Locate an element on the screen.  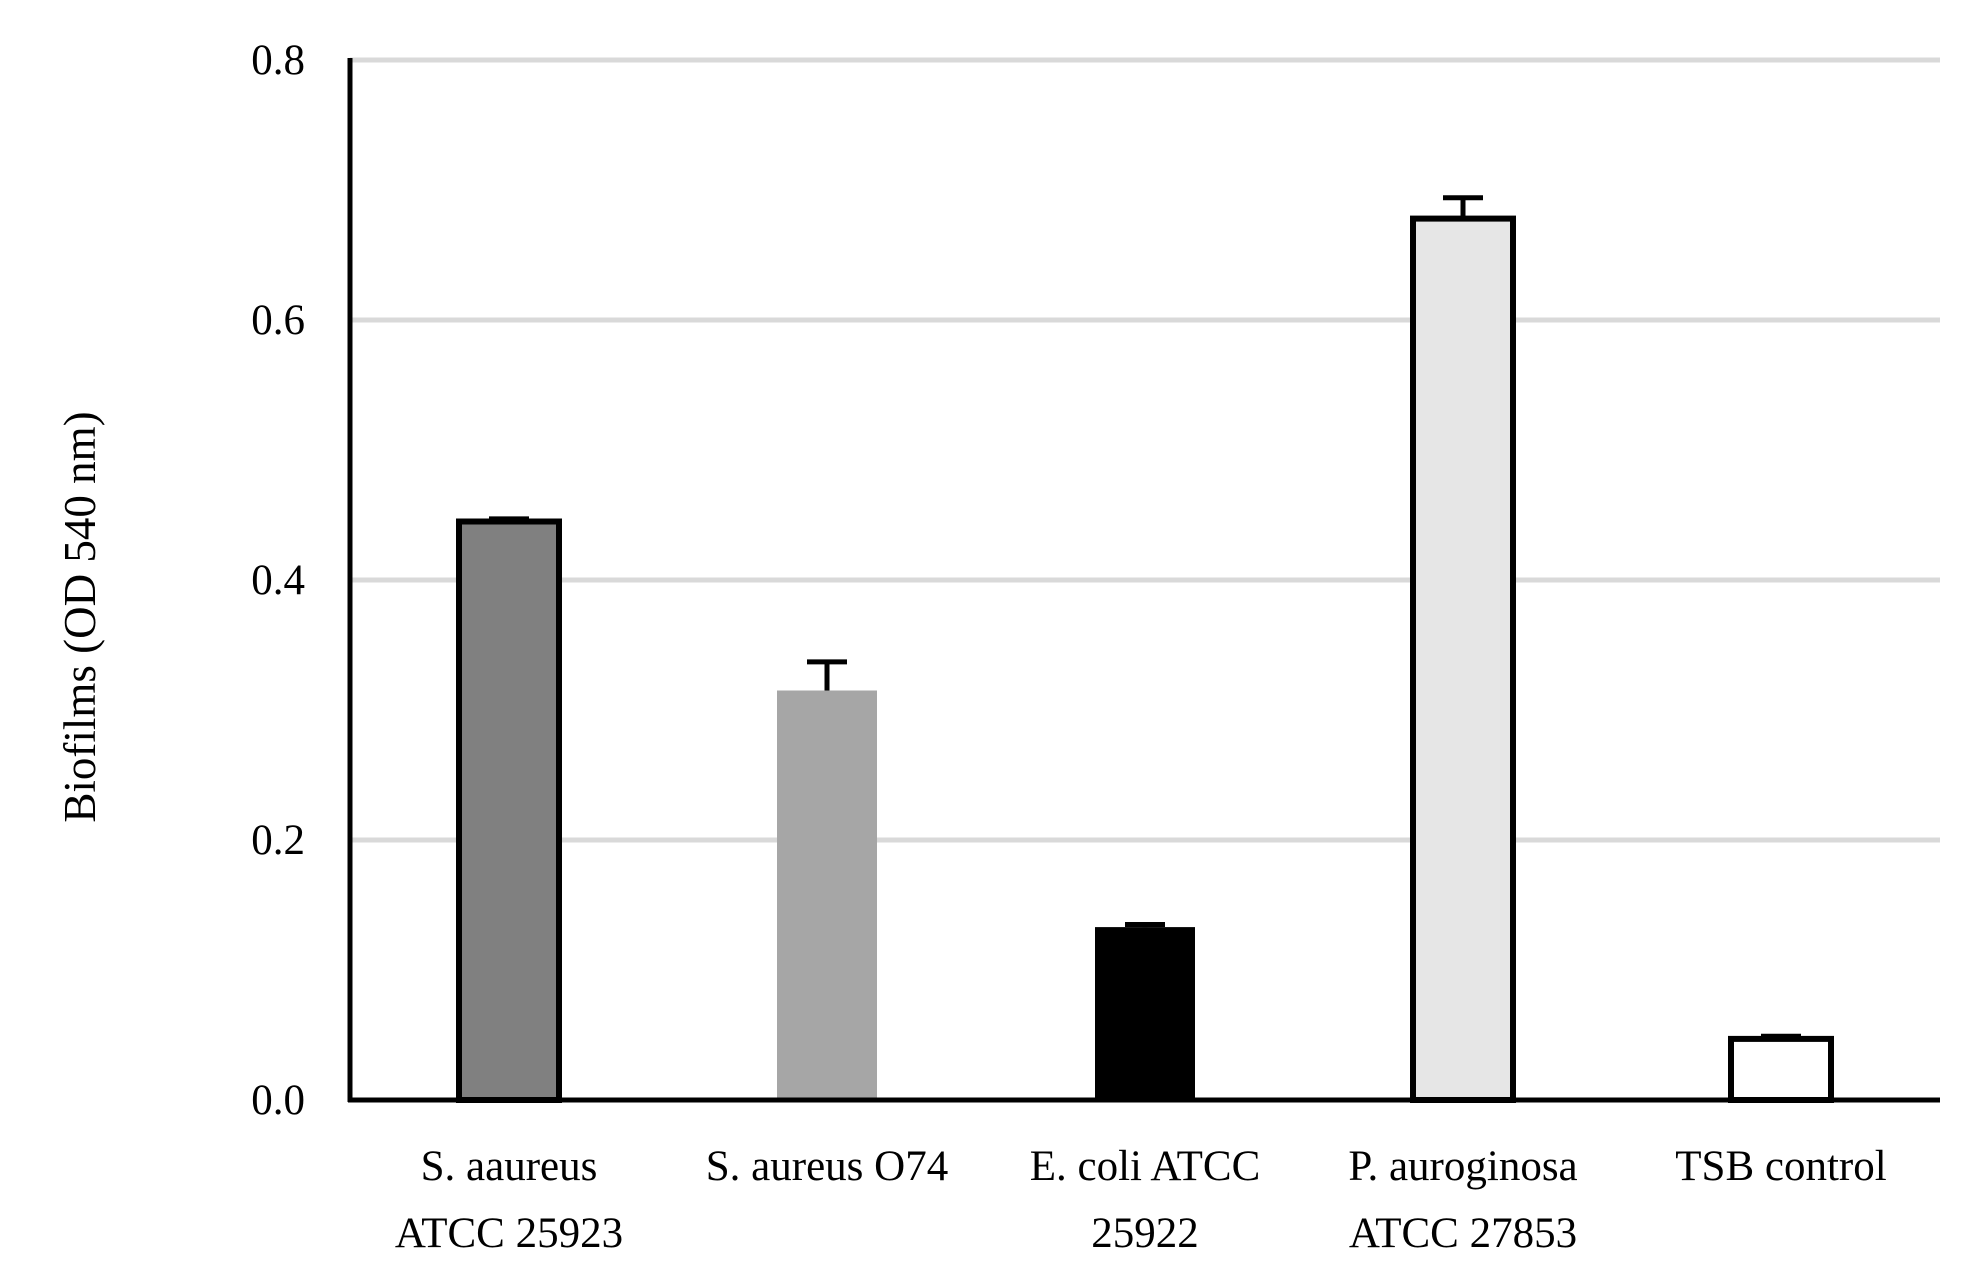
x-category-label: ATCC 27853 is located at coordinates (1463, 1233).